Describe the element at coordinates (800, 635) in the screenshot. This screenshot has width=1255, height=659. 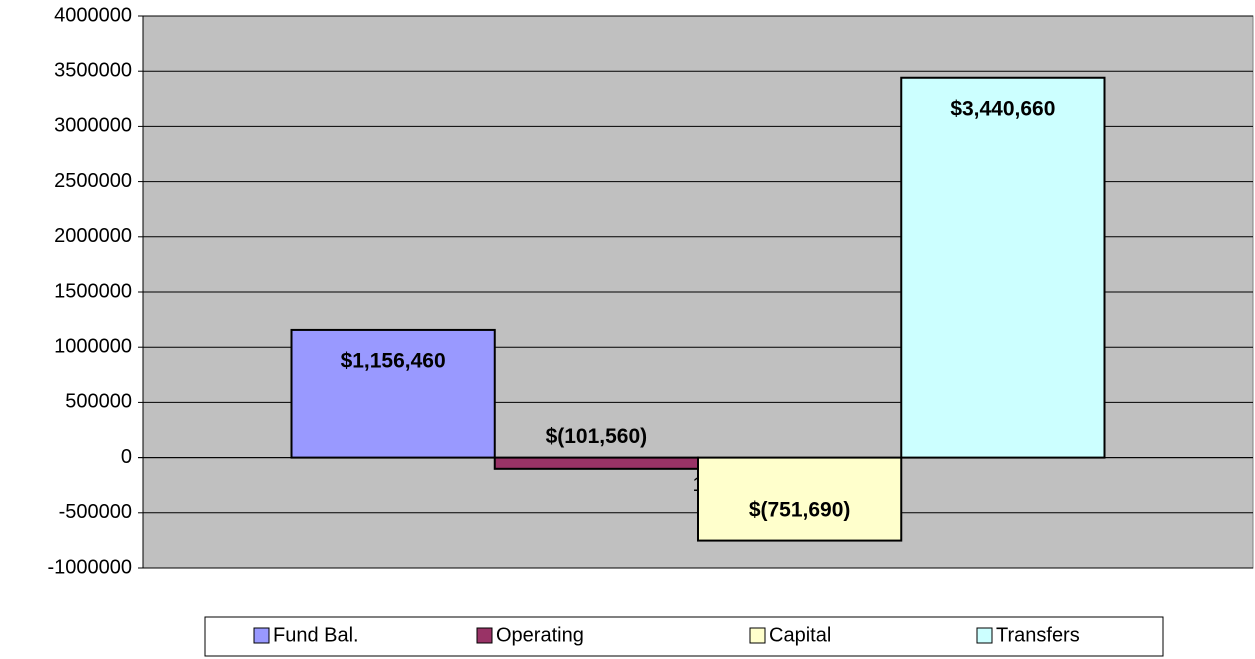
I see `legend-label: Capital` at that location.